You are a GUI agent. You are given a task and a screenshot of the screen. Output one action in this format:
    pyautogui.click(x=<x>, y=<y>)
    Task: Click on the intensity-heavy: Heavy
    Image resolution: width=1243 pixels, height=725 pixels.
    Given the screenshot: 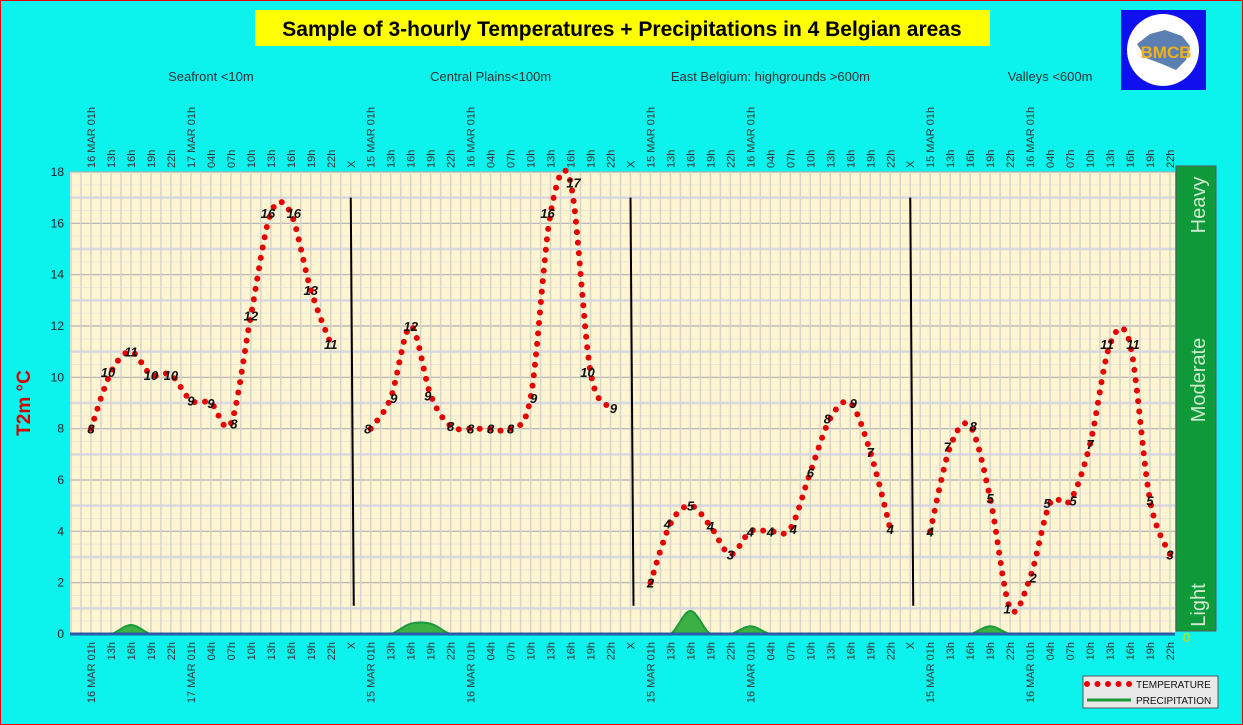 What is the action you would take?
    pyautogui.click(x=1199, y=205)
    